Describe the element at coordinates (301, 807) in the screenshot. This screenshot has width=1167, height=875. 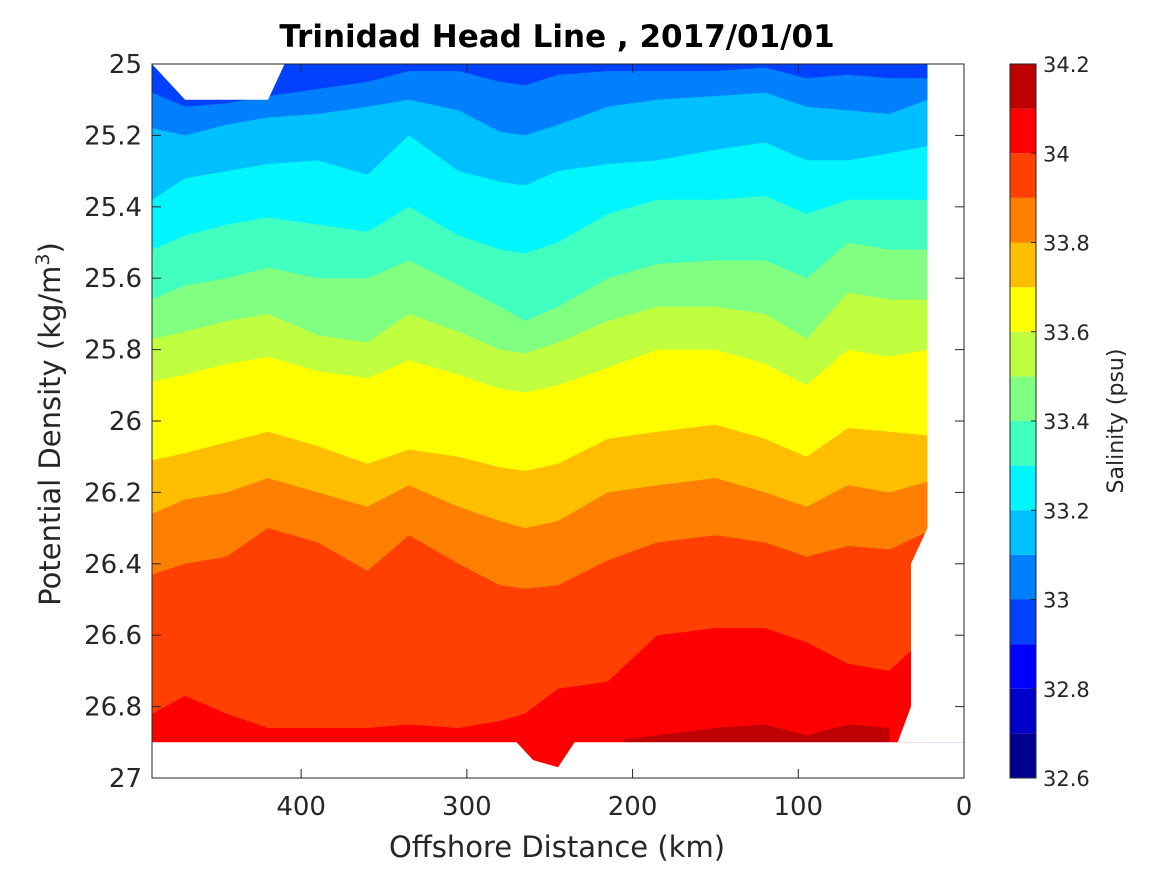
I see `x-tick-label: 400` at that location.